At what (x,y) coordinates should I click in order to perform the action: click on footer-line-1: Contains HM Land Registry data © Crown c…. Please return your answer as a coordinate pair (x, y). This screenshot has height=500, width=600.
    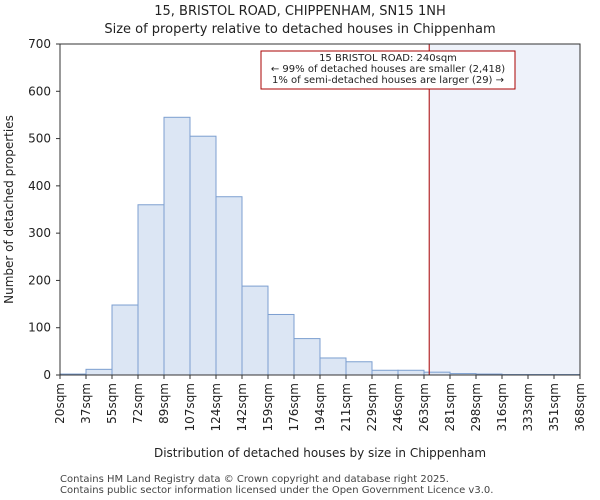
    Looking at the image, I should click on (254, 479).